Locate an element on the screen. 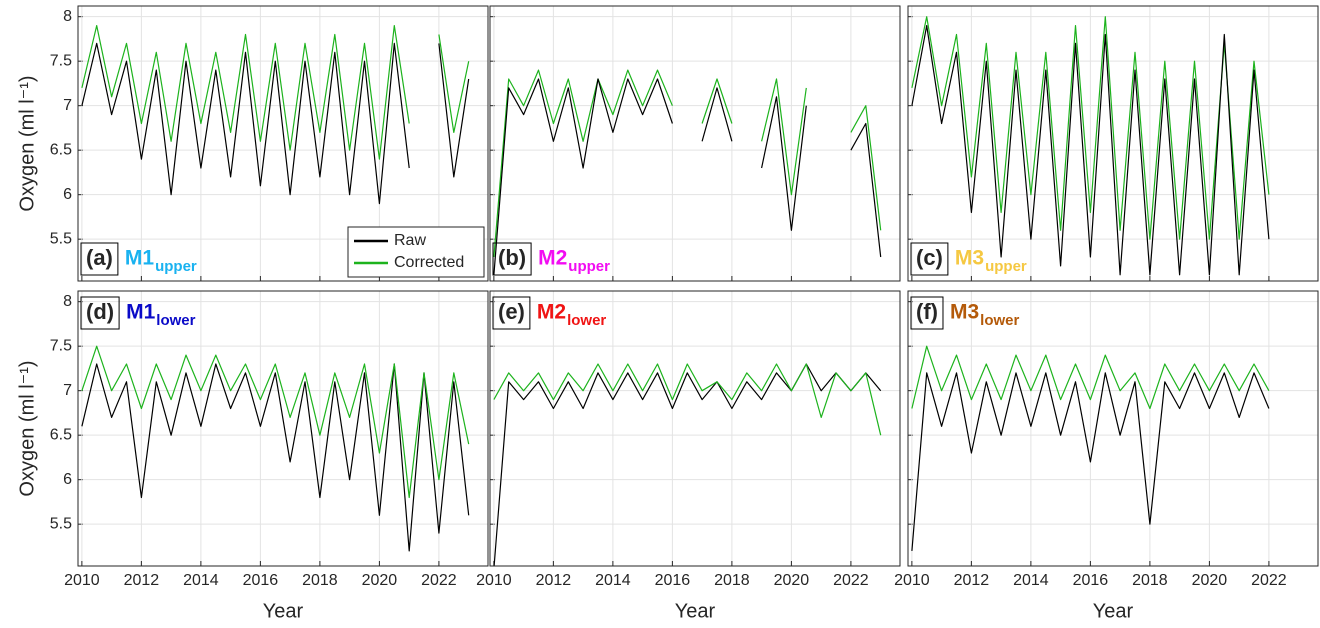  panel-label: (c) is located at coordinates (929, 257).